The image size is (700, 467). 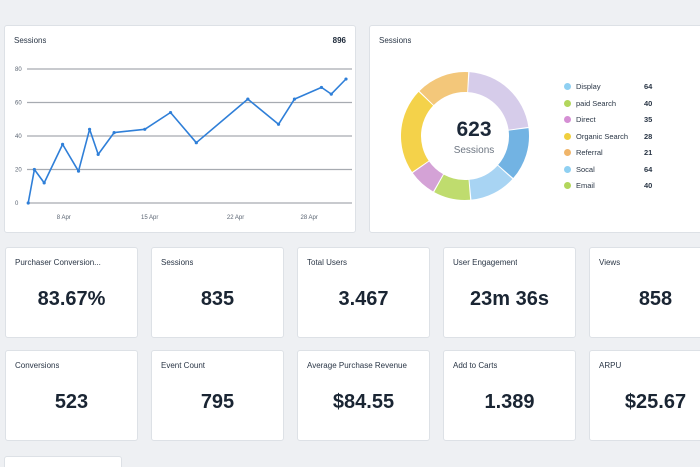 What do you see at coordinates (475, 365) in the screenshot?
I see `metric-title: Add to Carts` at bounding box center [475, 365].